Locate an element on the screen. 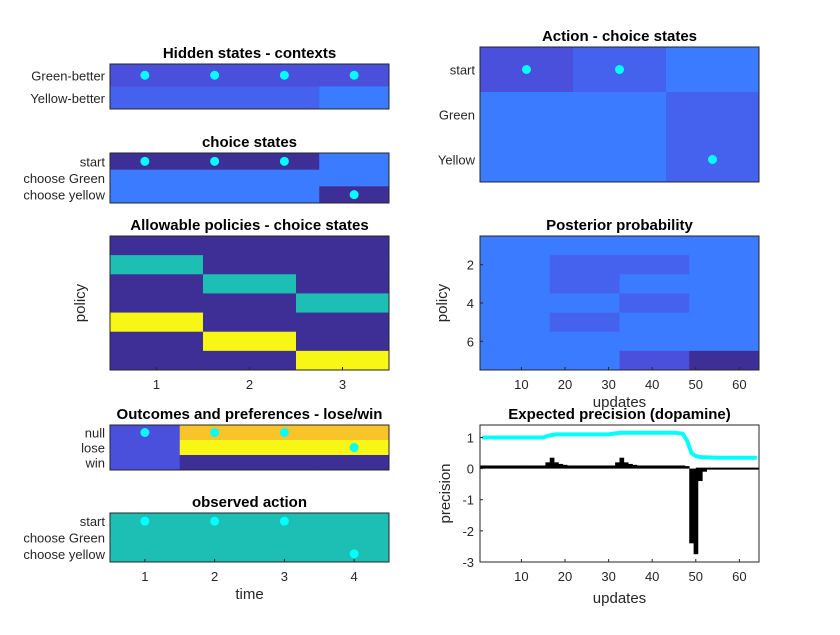 This screenshot has width=840, height=635. y-tick-label: 0 is located at coordinates (470, 469).